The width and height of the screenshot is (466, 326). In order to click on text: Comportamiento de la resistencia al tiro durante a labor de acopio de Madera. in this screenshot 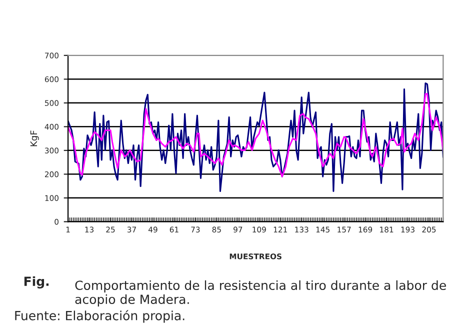, I will do `click(260, 293)`.